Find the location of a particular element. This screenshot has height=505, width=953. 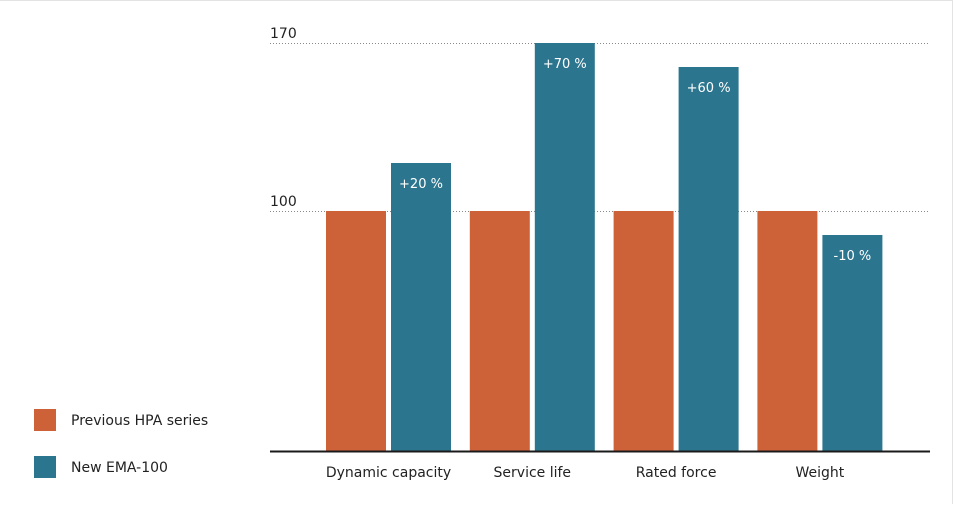

legend-swatch-new is located at coordinates (45, 467).